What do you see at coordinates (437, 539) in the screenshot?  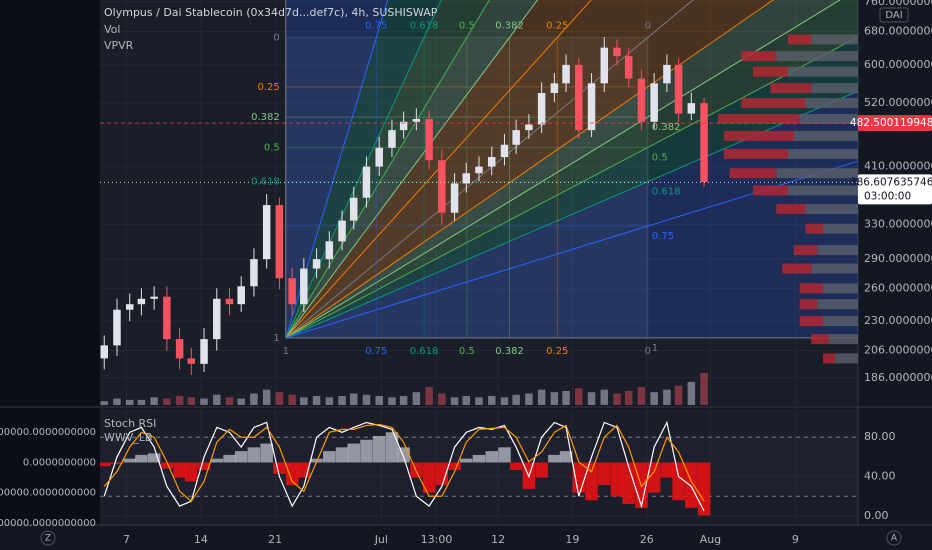 I see `x-tick-label: 13:00` at bounding box center [437, 539].